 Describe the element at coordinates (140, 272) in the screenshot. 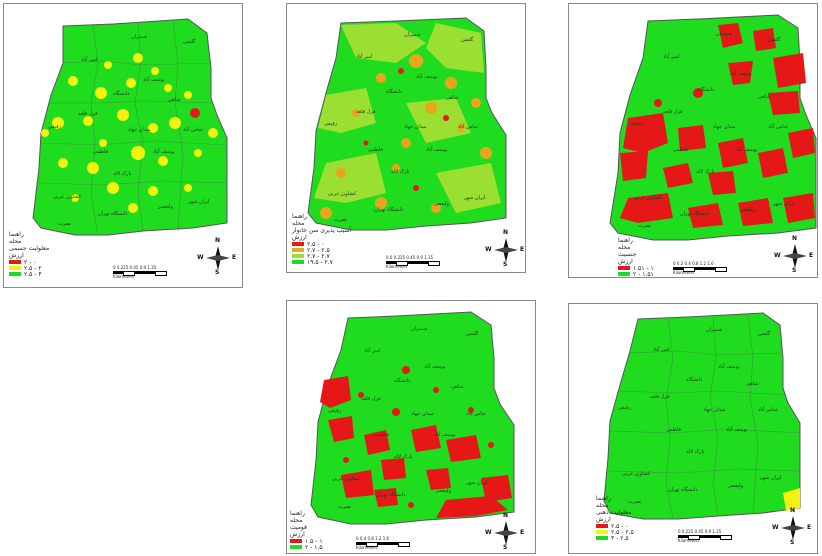

I see `map-1-scale-bar: 0 0.225 0.45 0.9 1.35 Kilometers` at that location.